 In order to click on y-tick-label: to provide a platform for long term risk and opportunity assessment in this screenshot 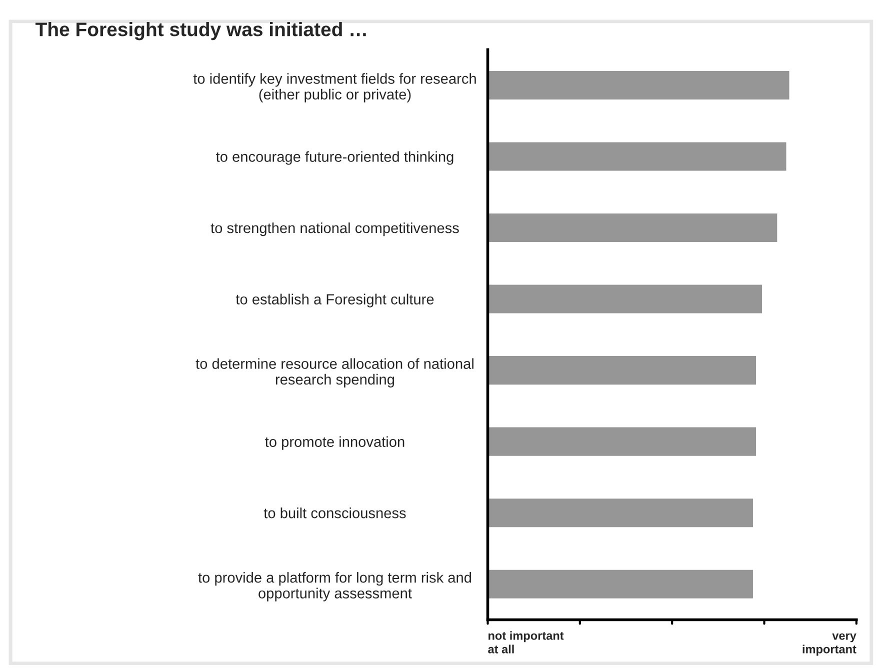, I will do `click(335, 587)`.